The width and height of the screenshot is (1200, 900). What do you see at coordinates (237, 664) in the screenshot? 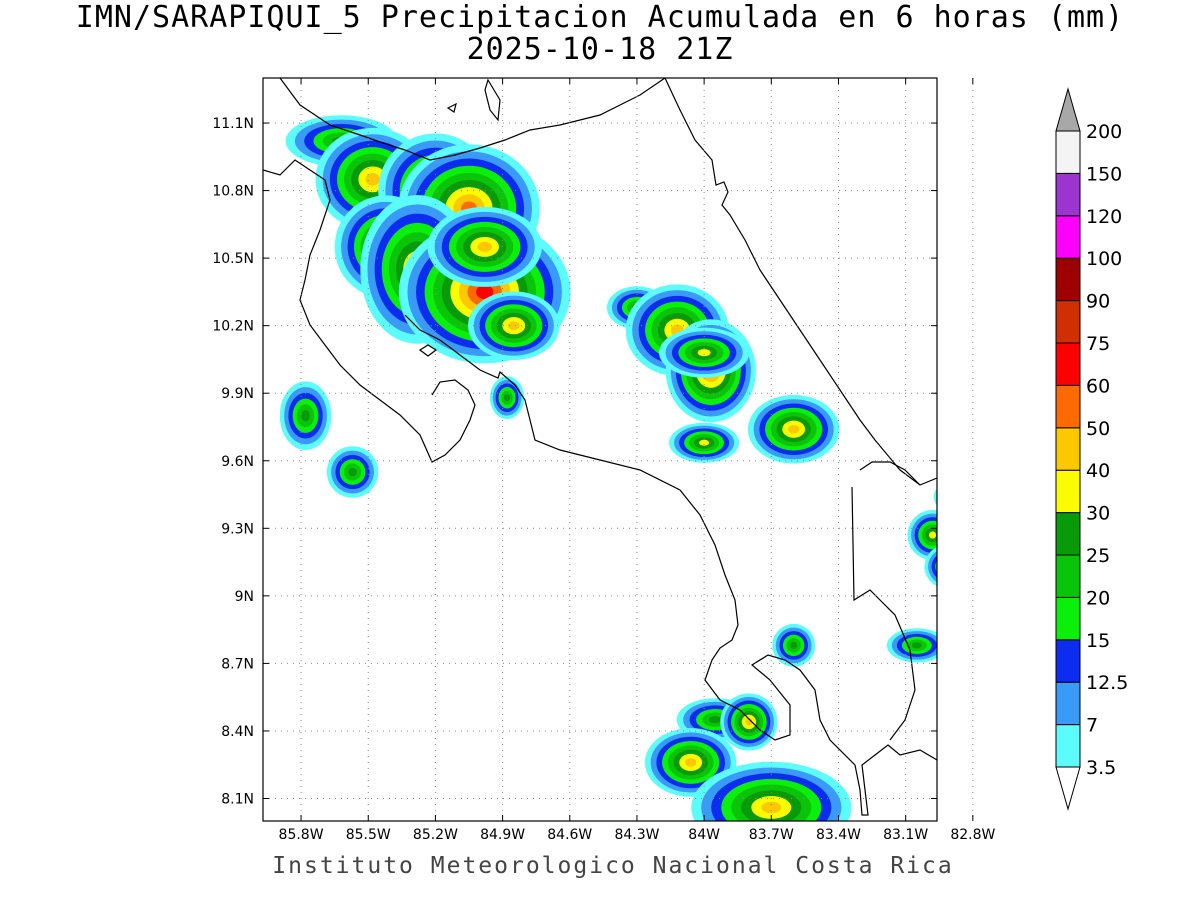
I see `lat-tick-label: 8.7N` at bounding box center [237, 664].